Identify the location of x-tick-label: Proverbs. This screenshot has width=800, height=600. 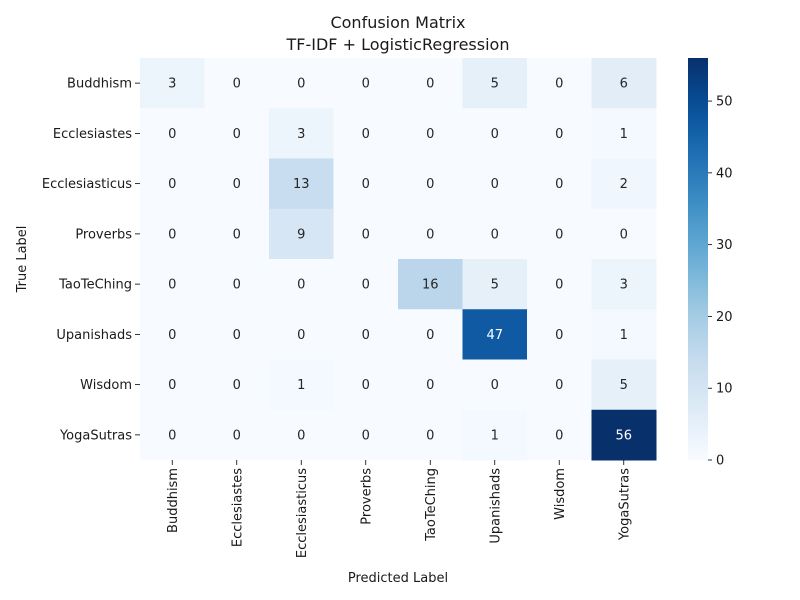
(366, 496).